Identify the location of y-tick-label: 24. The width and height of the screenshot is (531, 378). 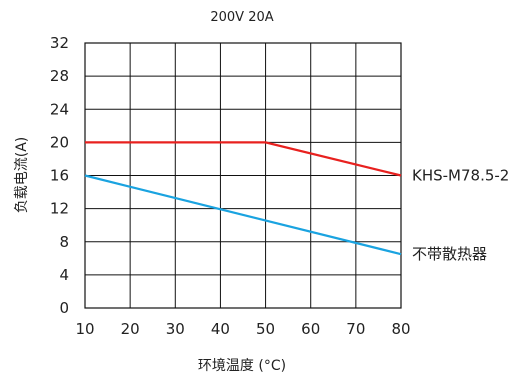
(59, 109).